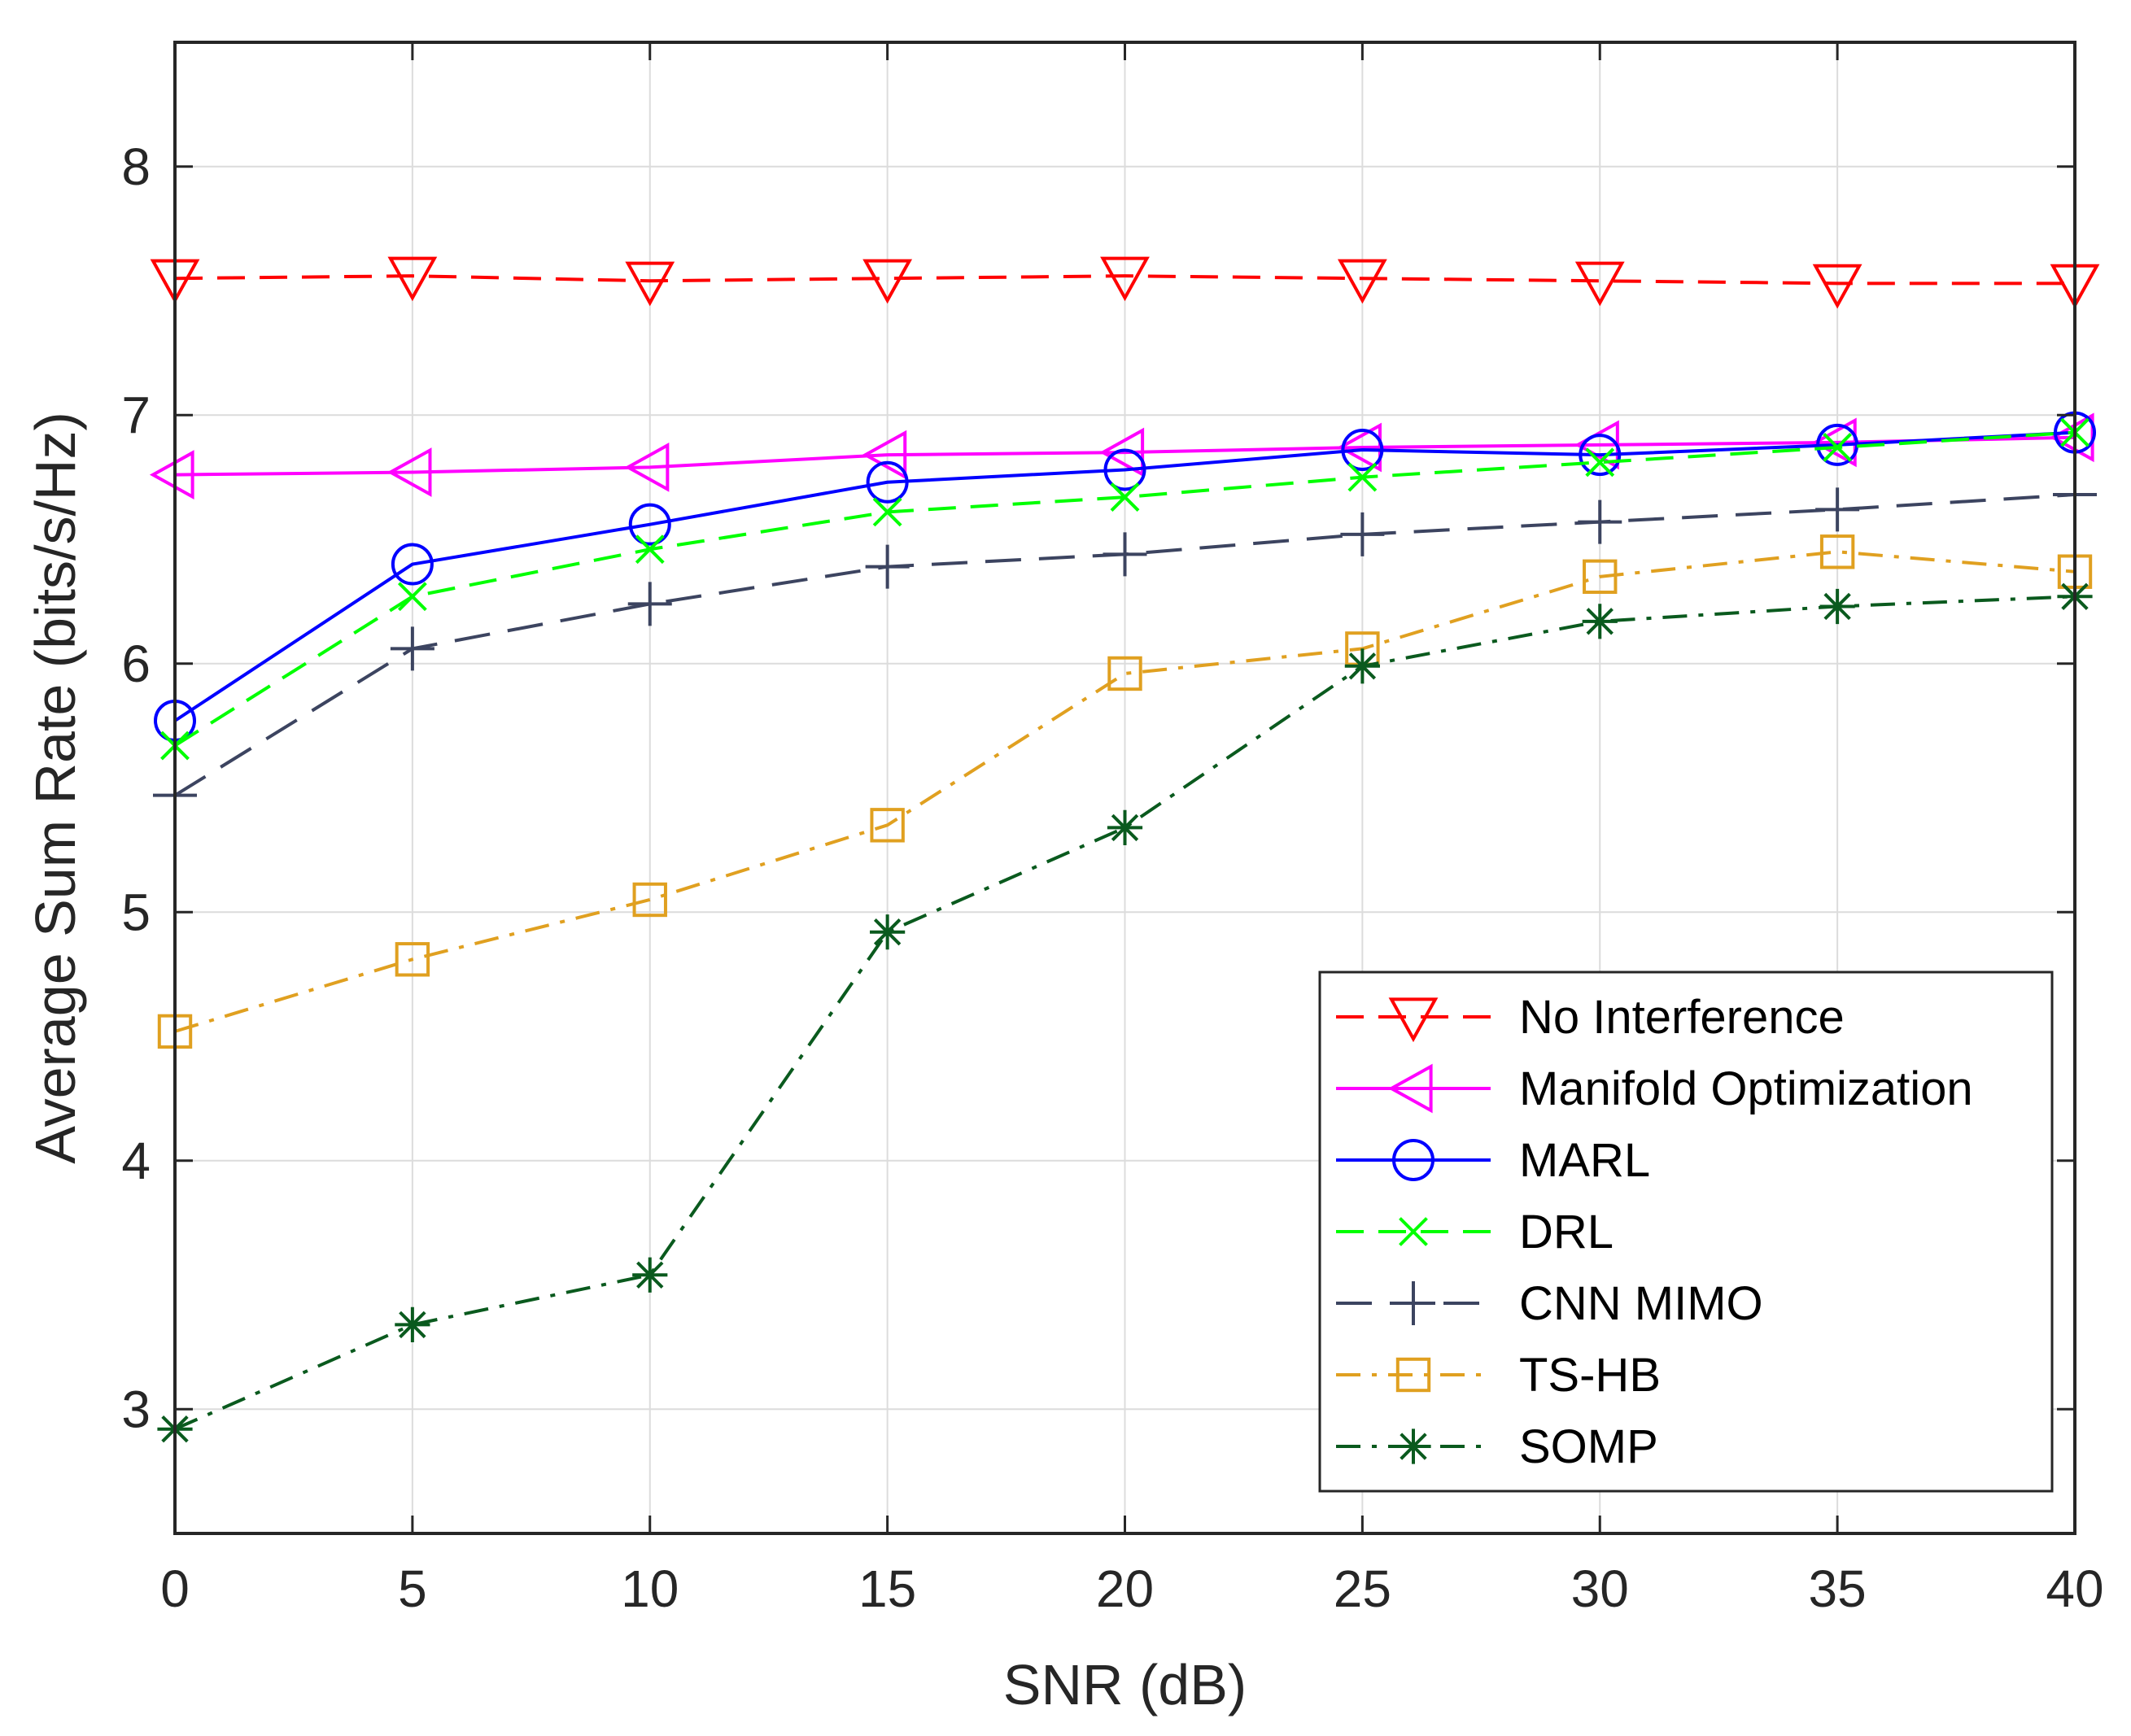  What do you see at coordinates (1567, 1232) in the screenshot?
I see `legend-label: DRL` at bounding box center [1567, 1232].